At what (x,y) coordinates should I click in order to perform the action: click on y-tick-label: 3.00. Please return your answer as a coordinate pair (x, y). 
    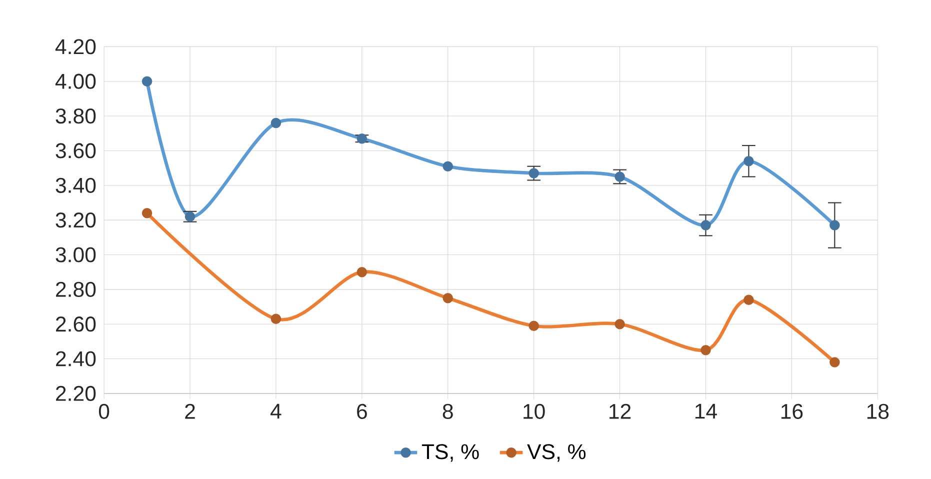
    Looking at the image, I should click on (76, 254).